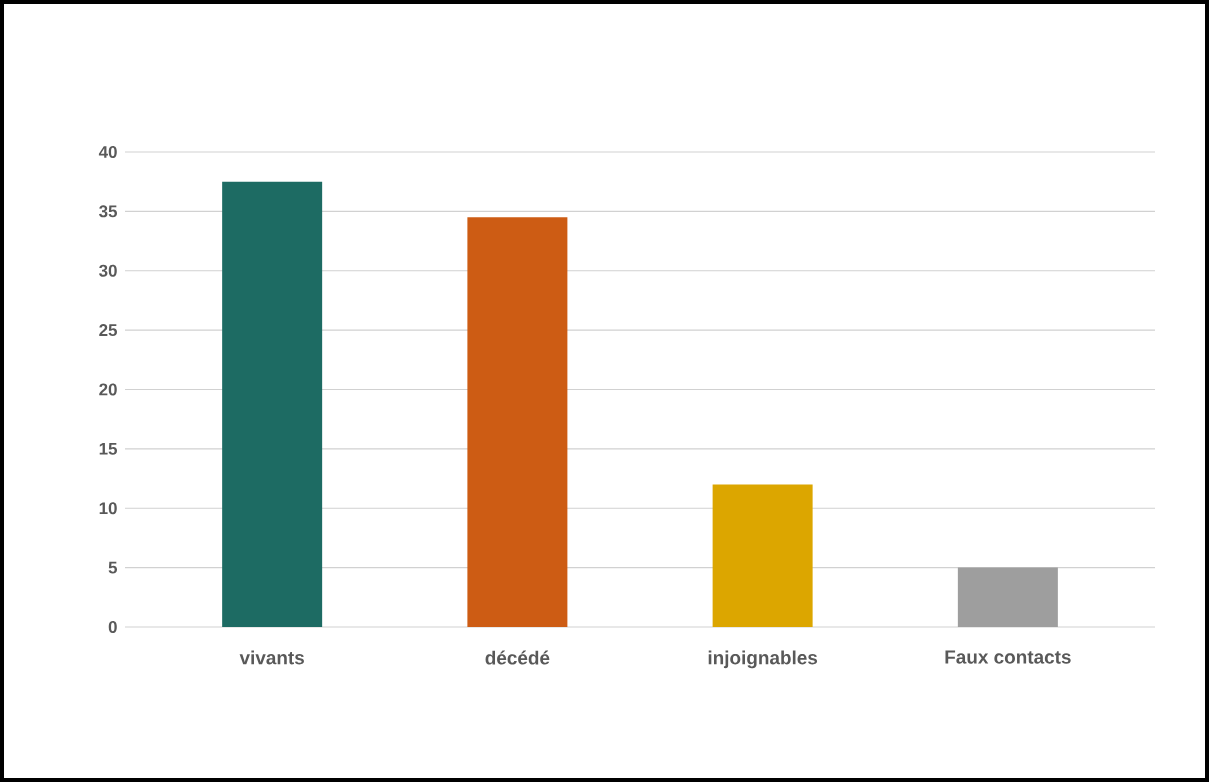  What do you see at coordinates (108, 211) in the screenshot?
I see `y-tick-label: 35` at bounding box center [108, 211].